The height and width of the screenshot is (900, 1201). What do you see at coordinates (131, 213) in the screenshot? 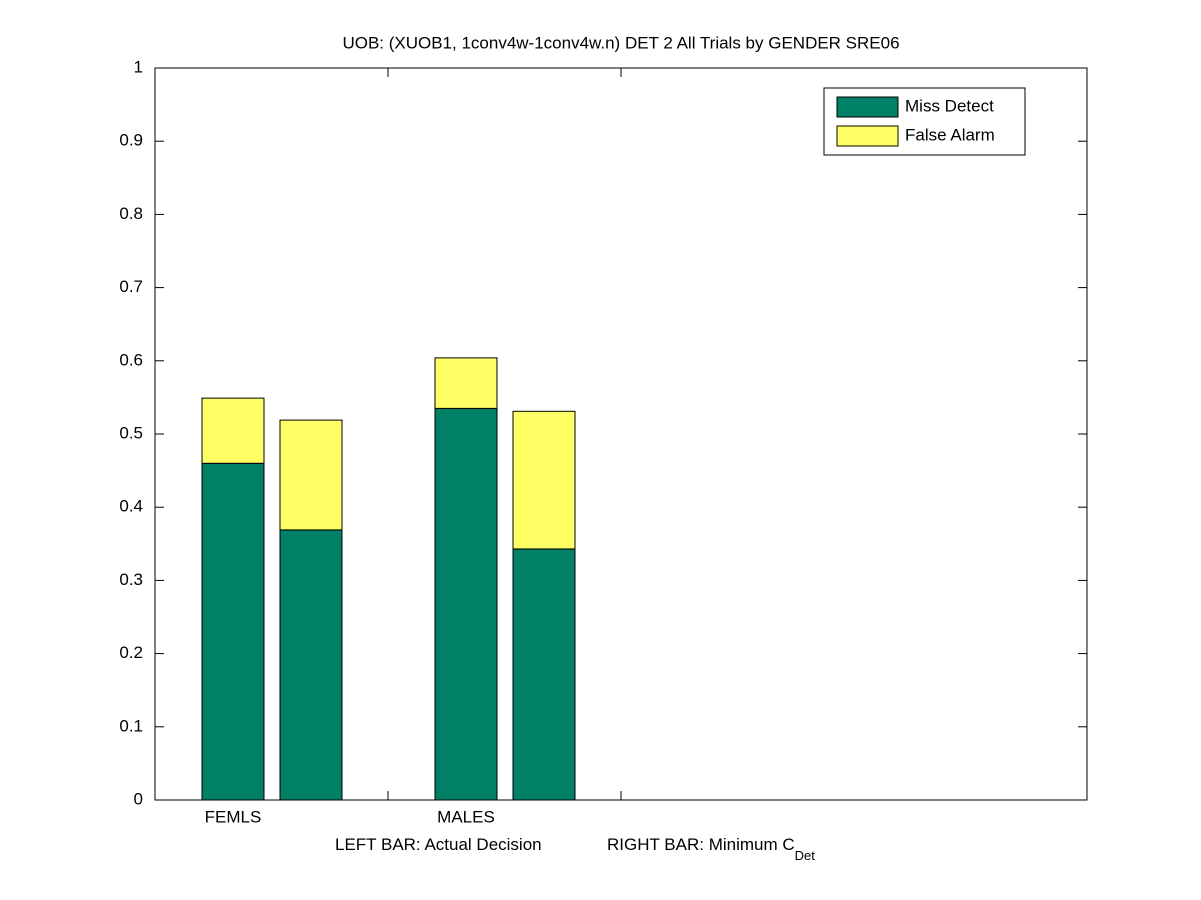
I see `y-tick-label: 0.8` at bounding box center [131, 213].